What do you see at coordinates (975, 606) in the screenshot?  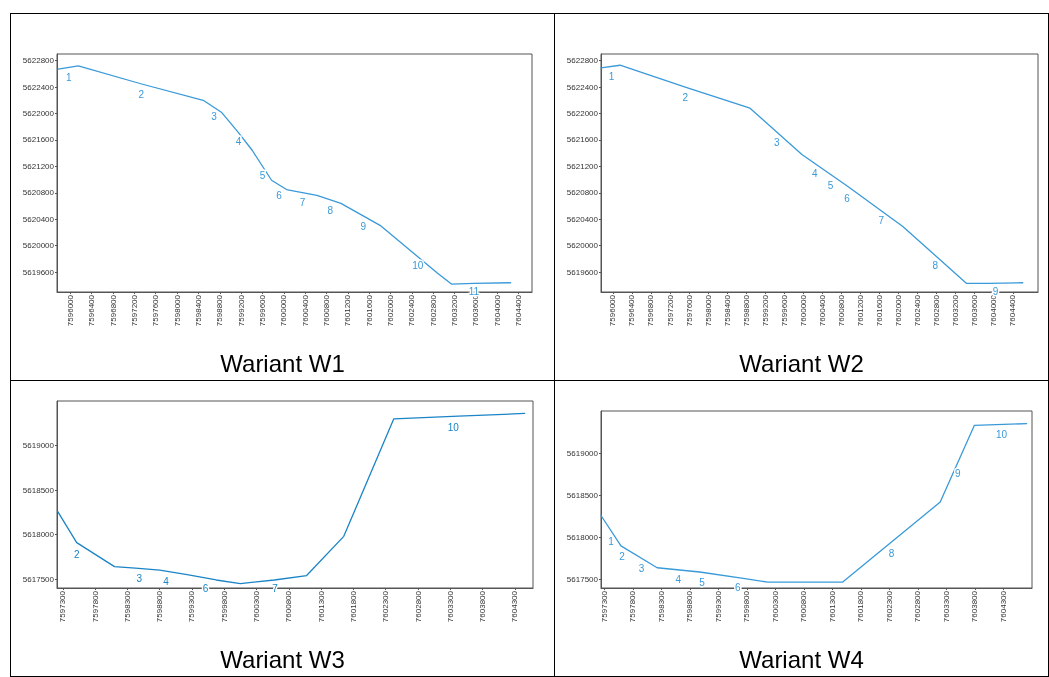 I see `x-tick-label: 7603800` at bounding box center [975, 606].